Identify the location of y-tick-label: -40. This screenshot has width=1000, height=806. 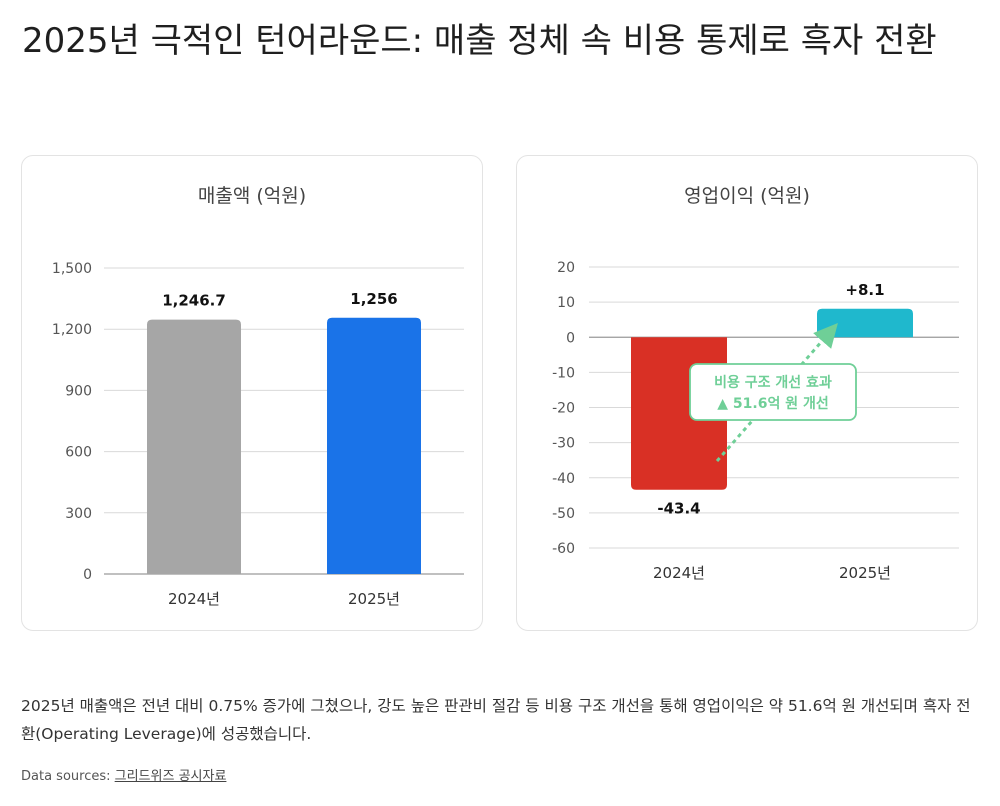
(563, 479).